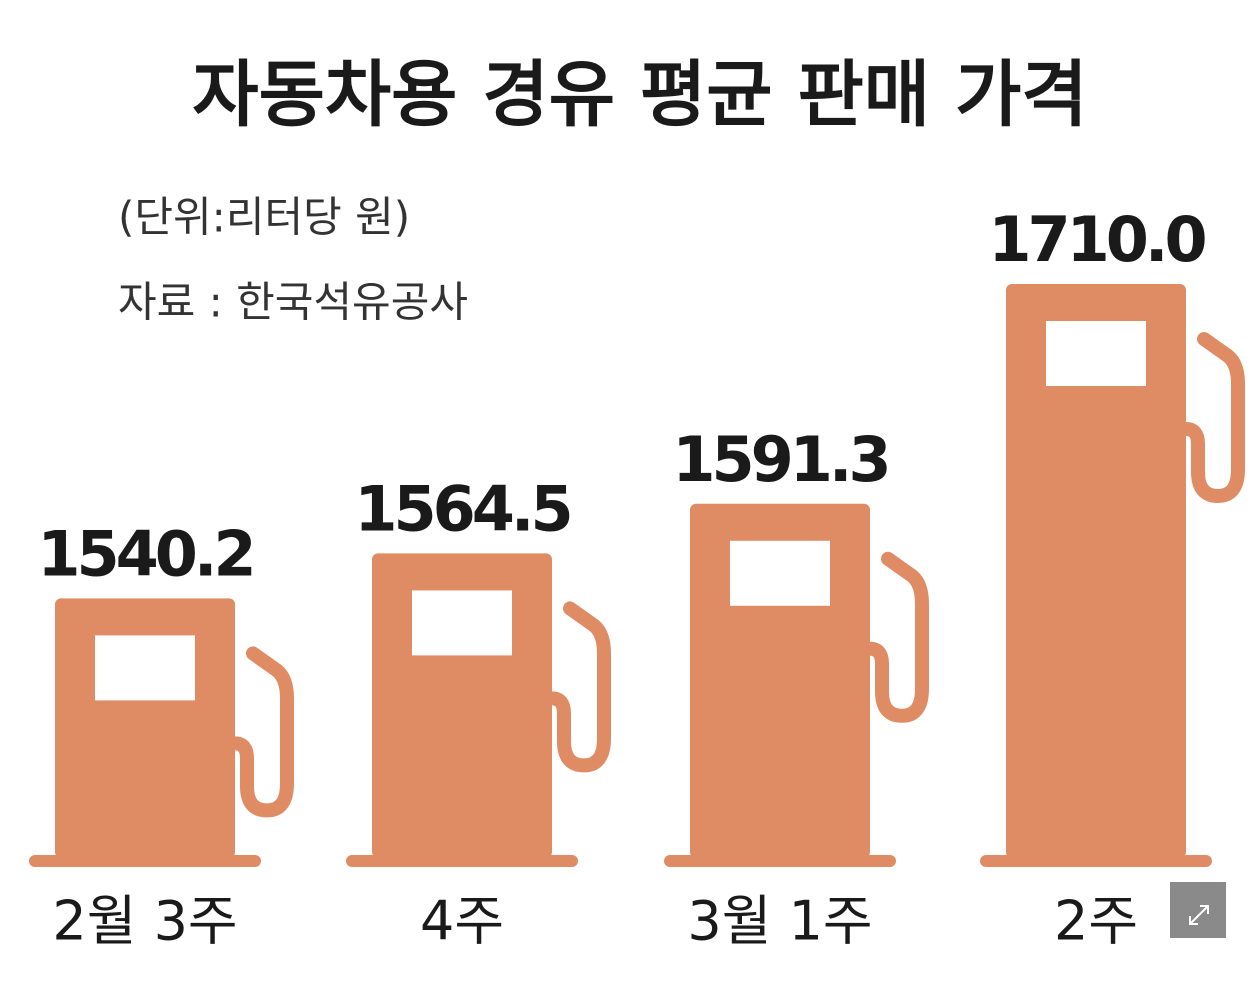 This screenshot has width=1256, height=1004. I want to click on value-label: 1540.2, so click(144, 553).